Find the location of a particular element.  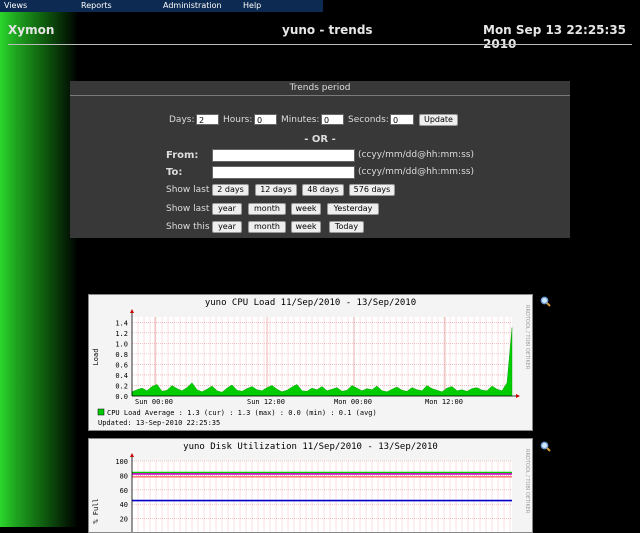

y-tick-label: 0.6 is located at coordinates (121, 365).